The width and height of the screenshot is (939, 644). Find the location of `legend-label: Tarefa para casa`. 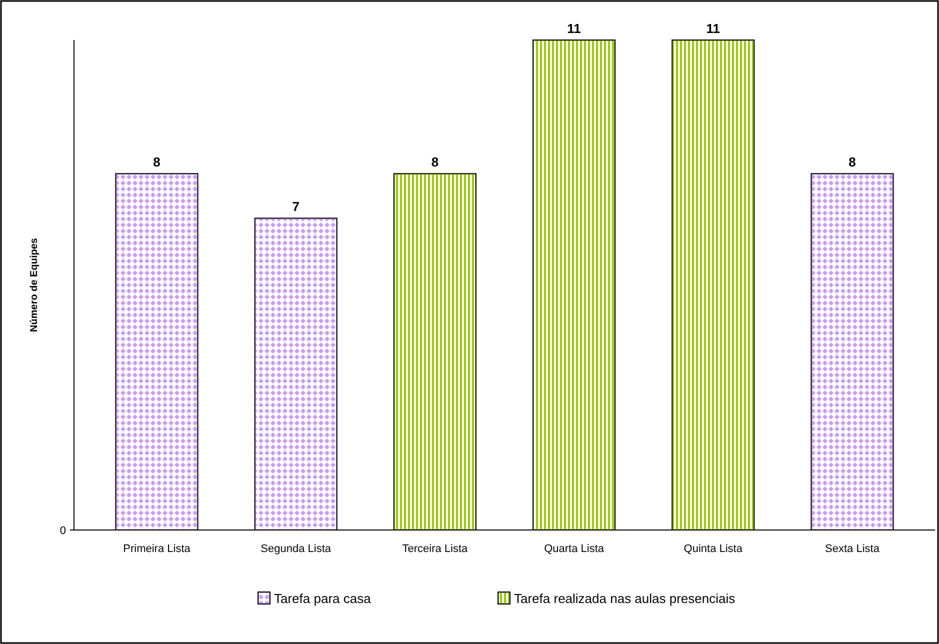

legend-label: Tarefa para casa is located at coordinates (323, 598).